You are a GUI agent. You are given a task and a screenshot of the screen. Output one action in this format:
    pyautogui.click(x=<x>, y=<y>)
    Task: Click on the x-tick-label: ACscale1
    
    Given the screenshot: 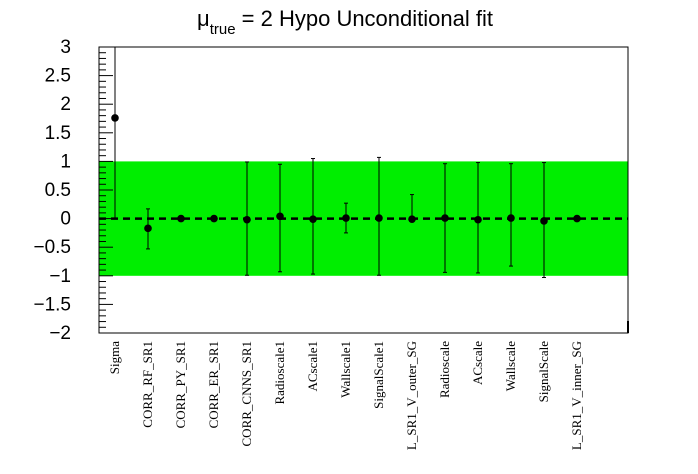 What is the action you would take?
    pyautogui.click(x=312, y=366)
    